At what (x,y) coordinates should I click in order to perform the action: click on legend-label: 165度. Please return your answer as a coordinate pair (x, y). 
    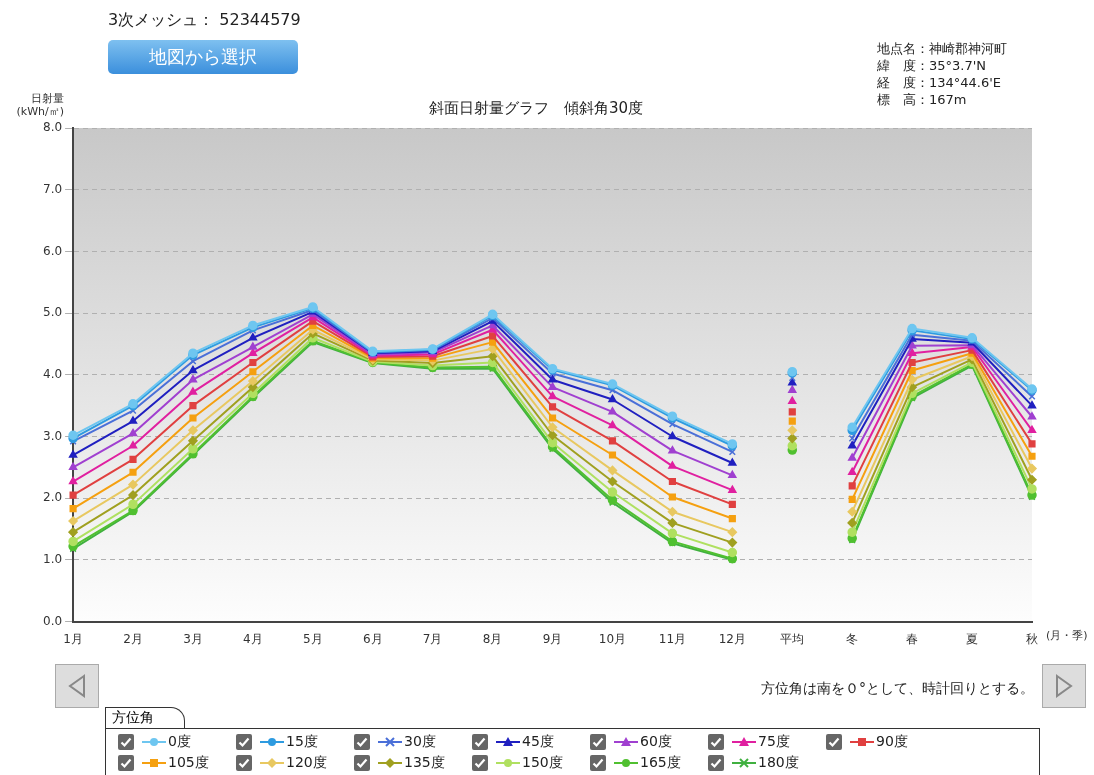
    Looking at the image, I should click on (660, 761).